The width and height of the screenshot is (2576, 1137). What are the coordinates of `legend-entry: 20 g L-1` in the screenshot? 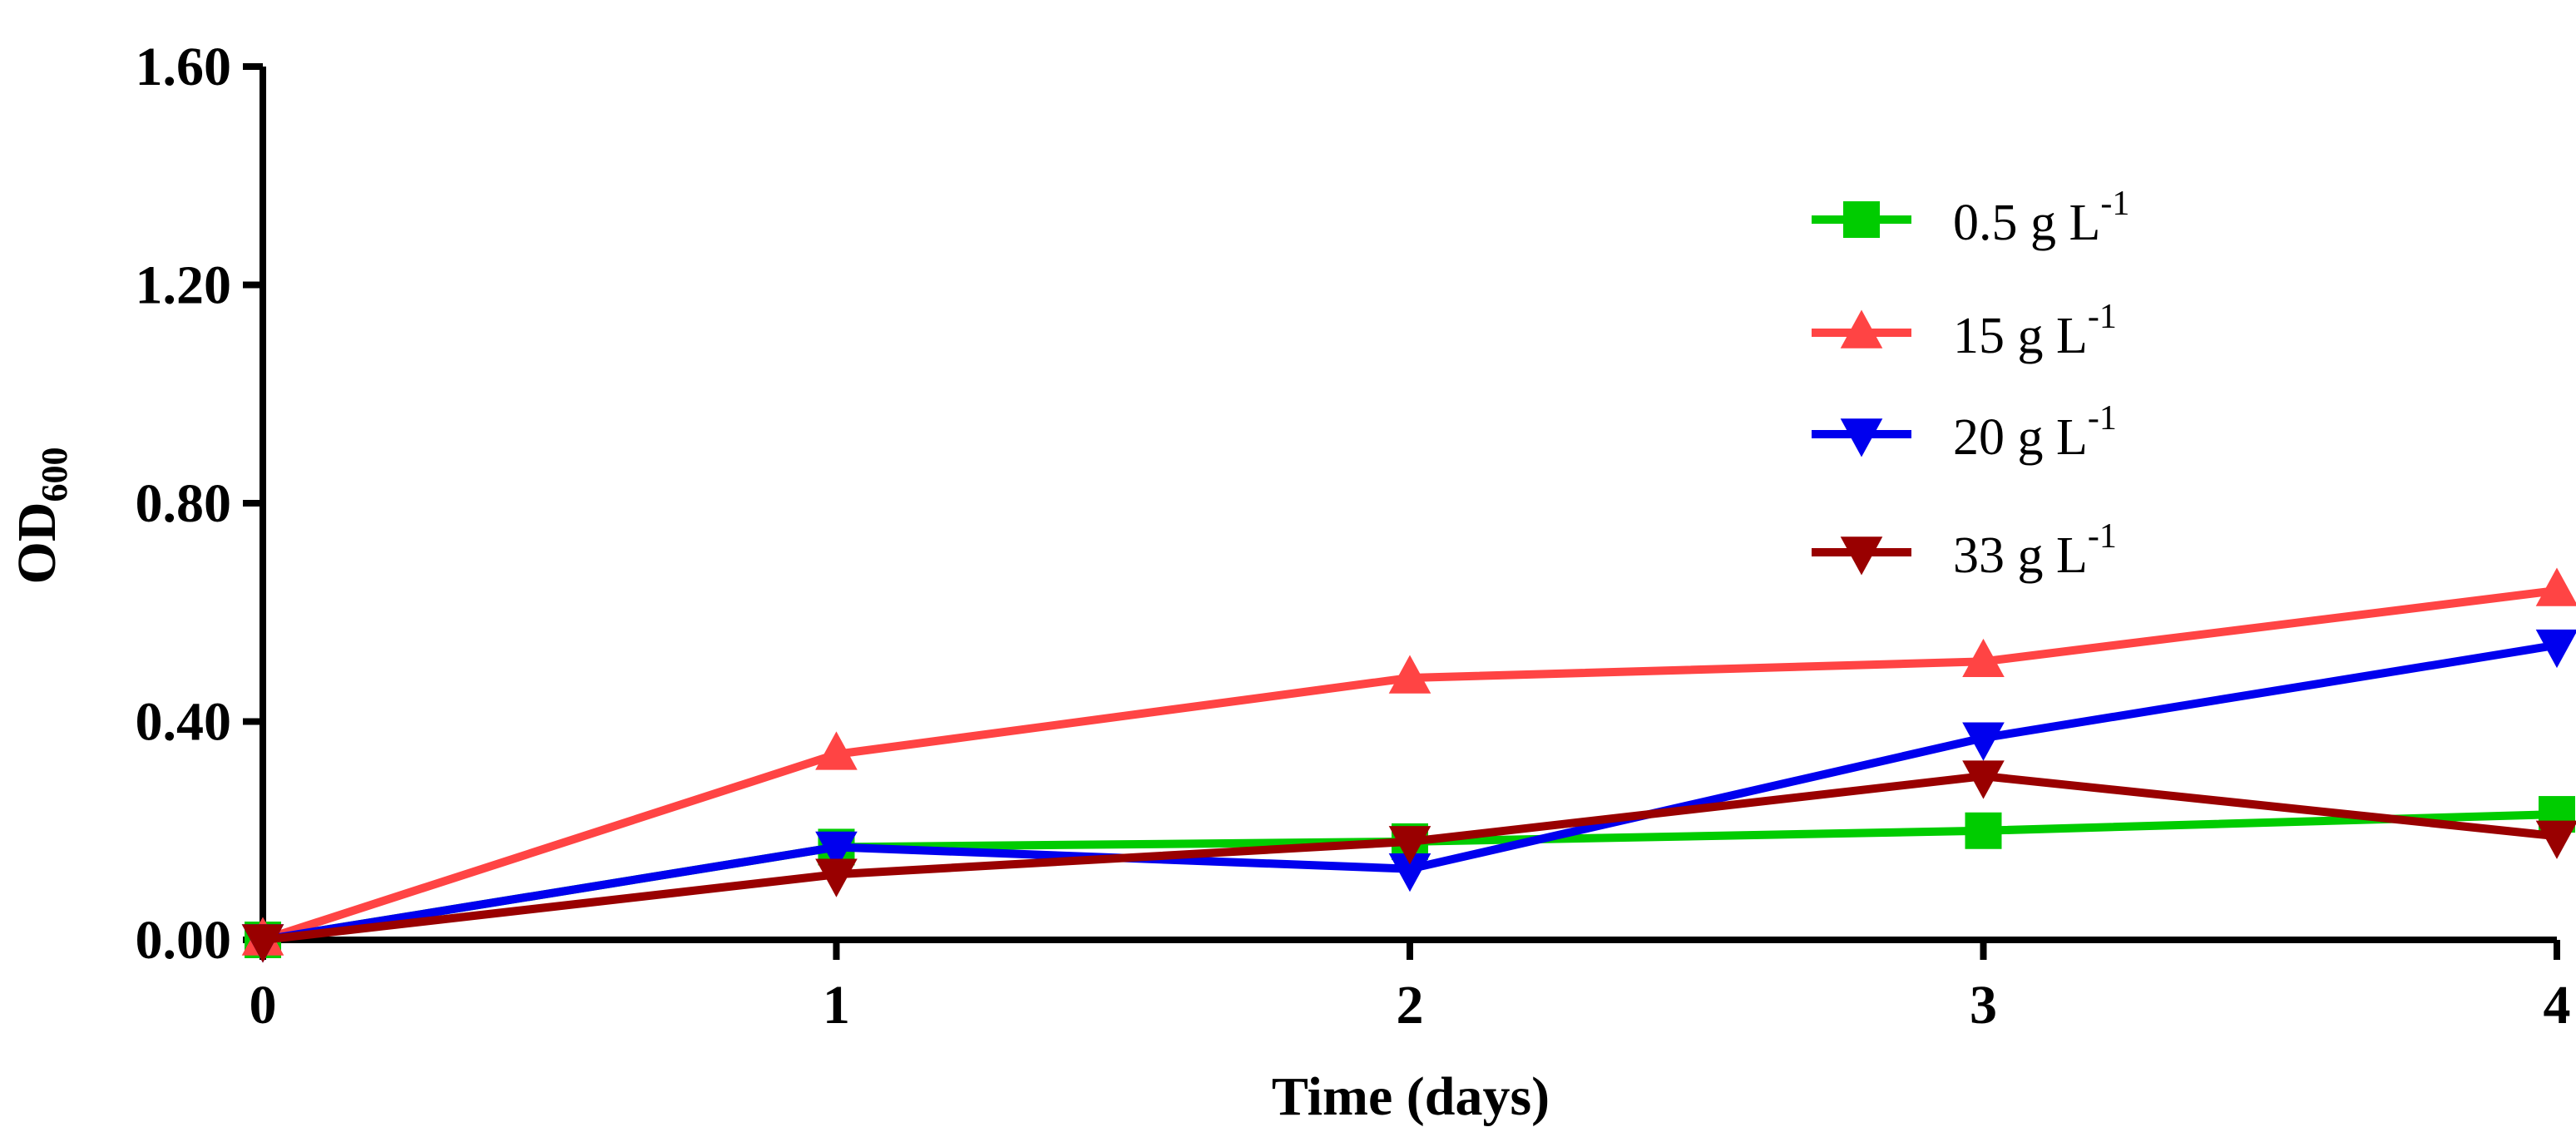 It's located at (1964, 433).